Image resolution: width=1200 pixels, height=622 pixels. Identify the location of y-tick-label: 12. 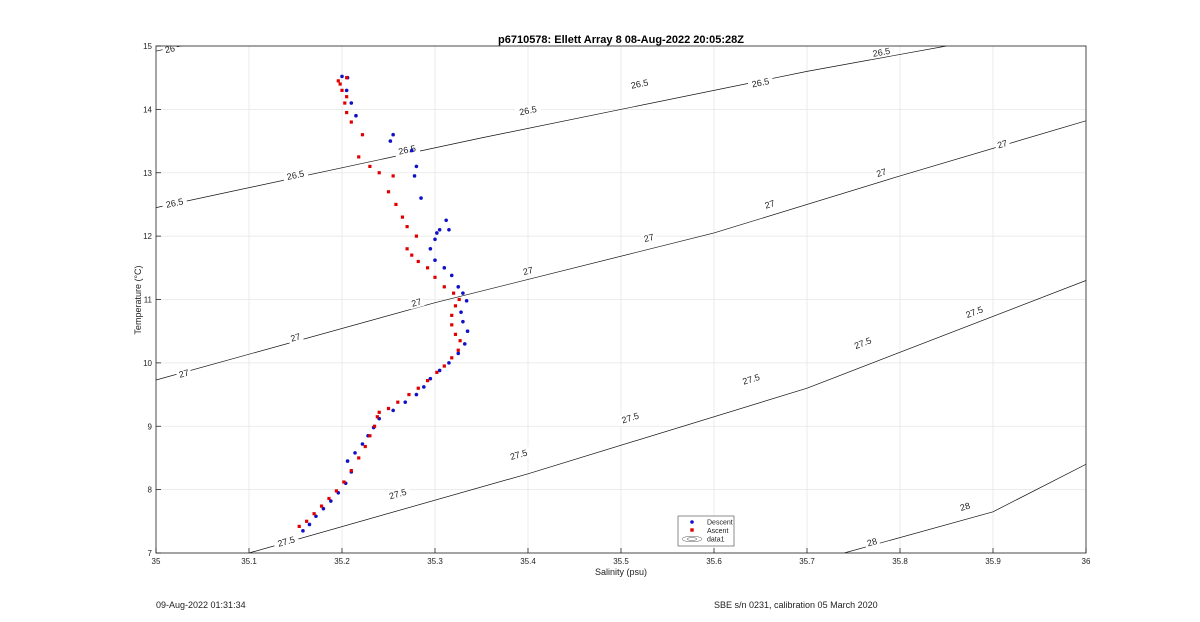
(147, 236).